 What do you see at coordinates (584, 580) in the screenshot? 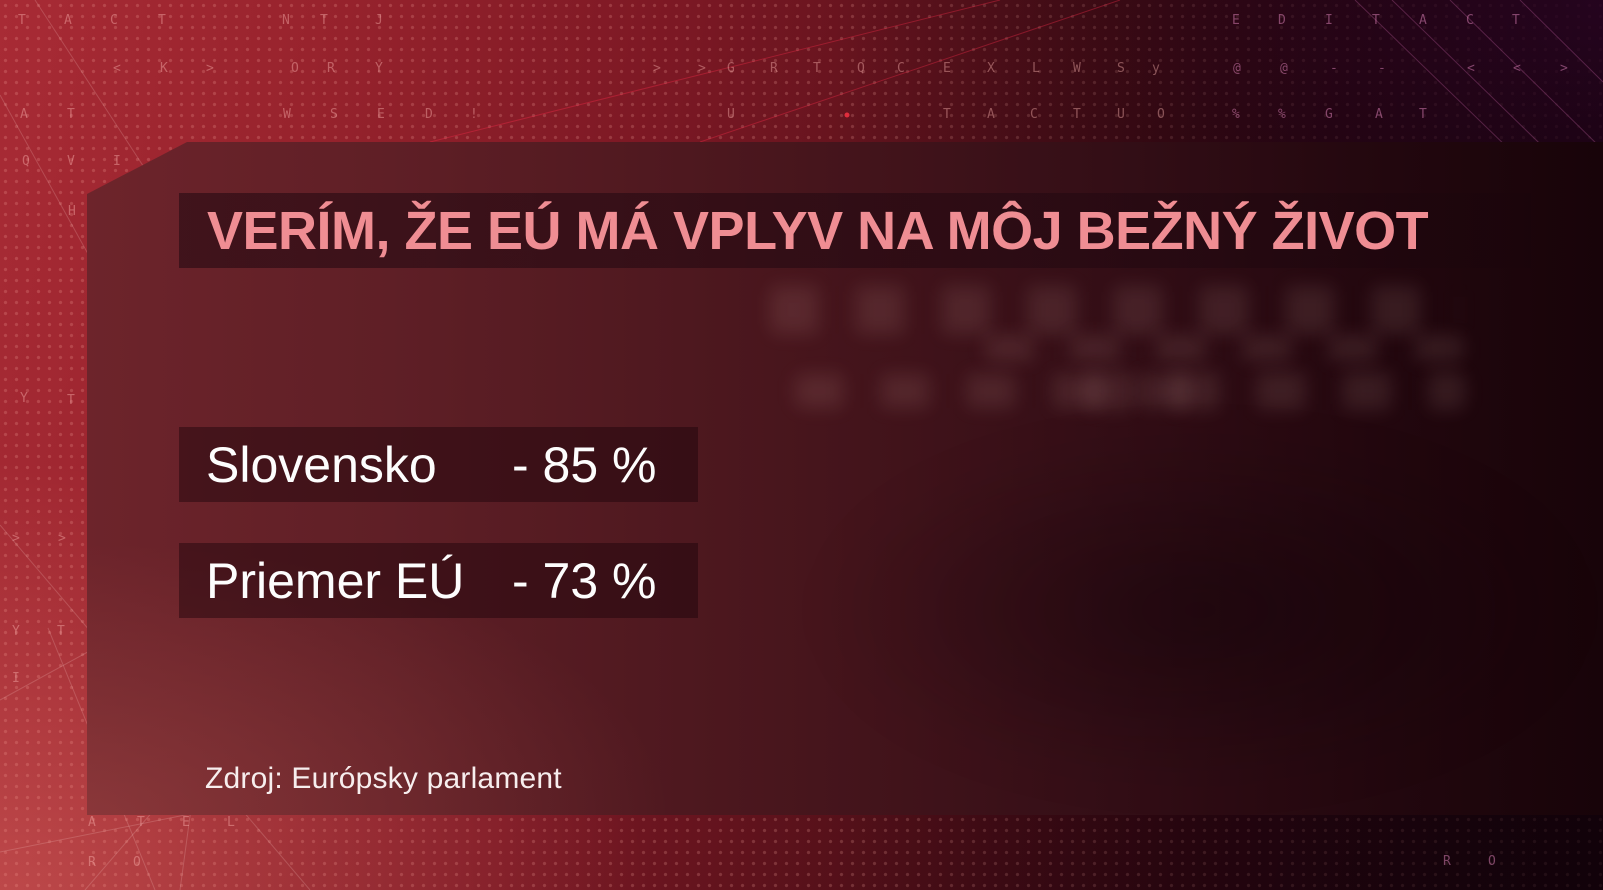
I see `stat-value: - 73 %` at bounding box center [584, 580].